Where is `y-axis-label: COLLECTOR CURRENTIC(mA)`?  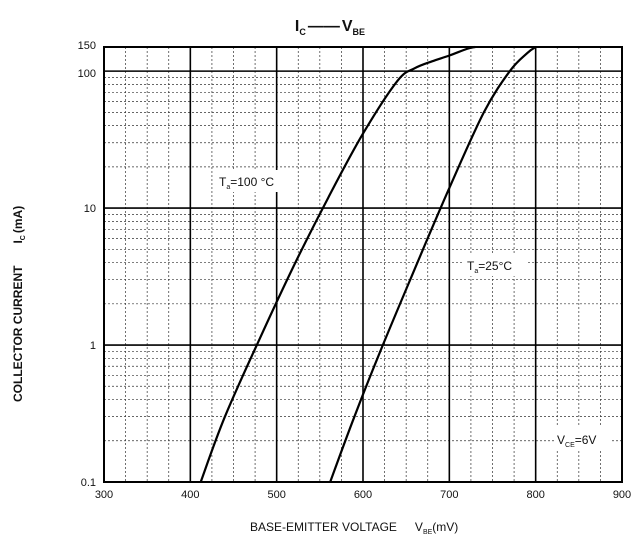
y-axis-label: COLLECTOR CURRENTIC(mA) is located at coordinates (19, 304).